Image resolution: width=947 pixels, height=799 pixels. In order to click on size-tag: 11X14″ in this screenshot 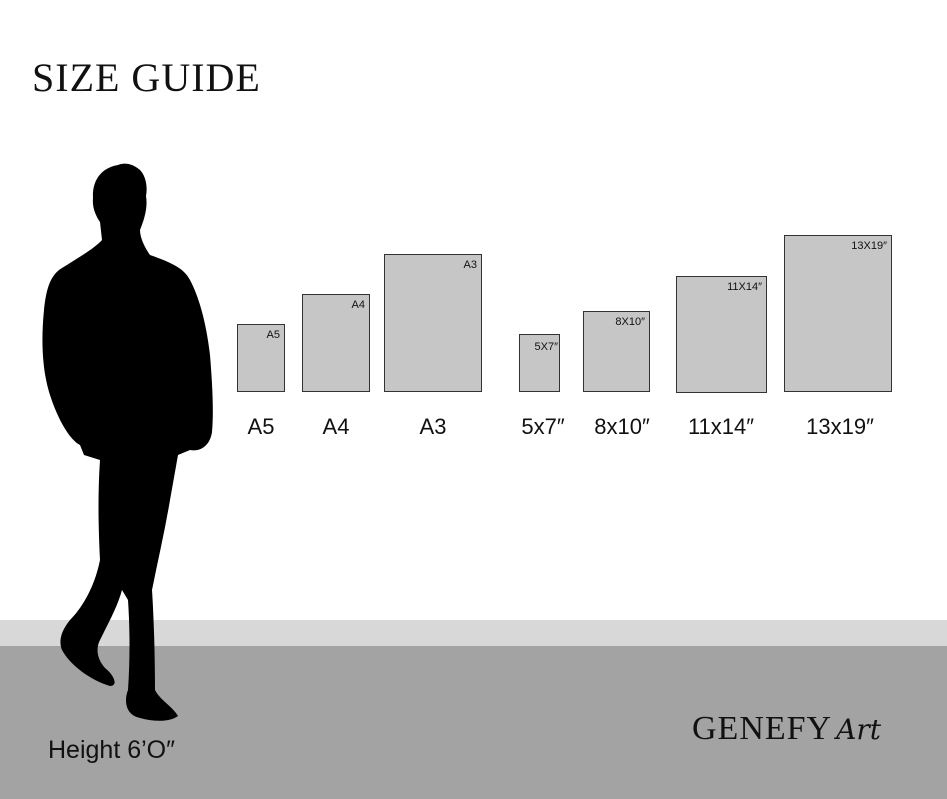, I will do `click(744, 287)`.